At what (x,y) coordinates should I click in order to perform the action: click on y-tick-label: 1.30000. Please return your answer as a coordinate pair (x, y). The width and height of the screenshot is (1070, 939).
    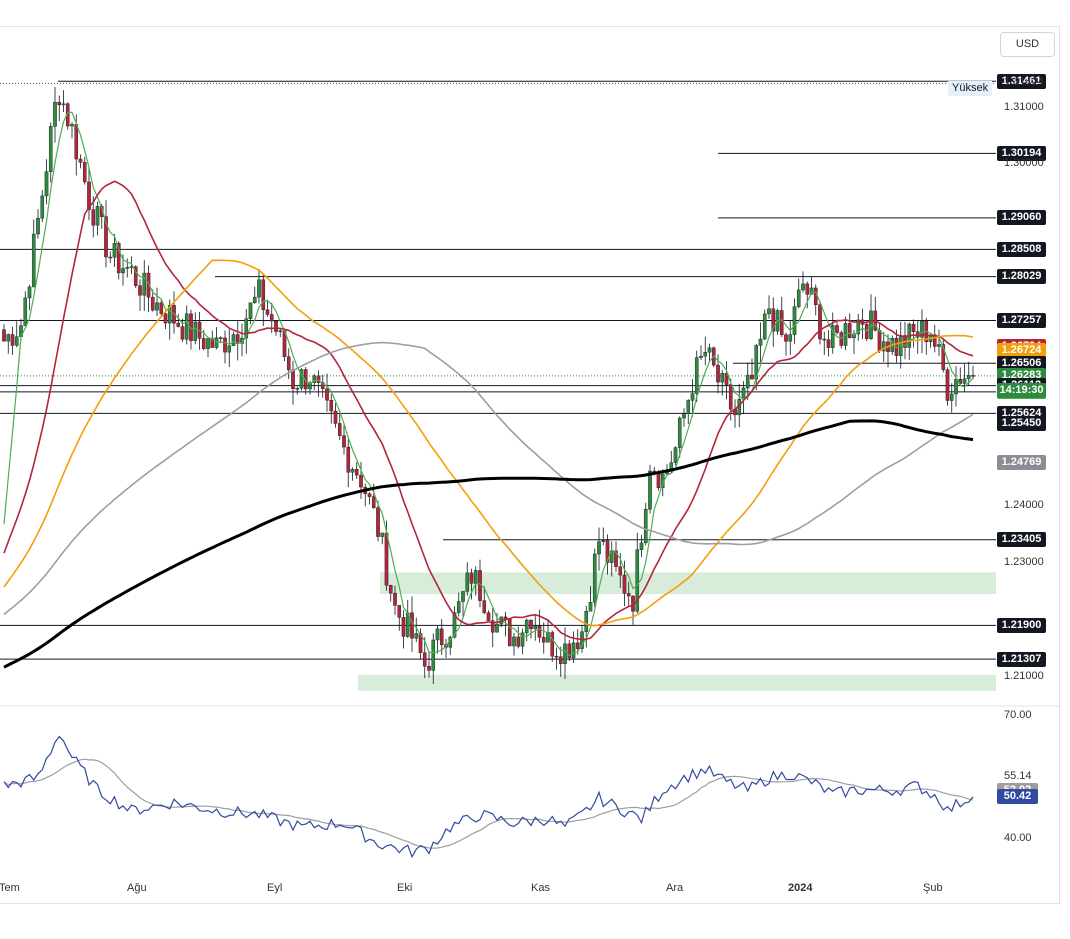
    Looking at the image, I should click on (1024, 163).